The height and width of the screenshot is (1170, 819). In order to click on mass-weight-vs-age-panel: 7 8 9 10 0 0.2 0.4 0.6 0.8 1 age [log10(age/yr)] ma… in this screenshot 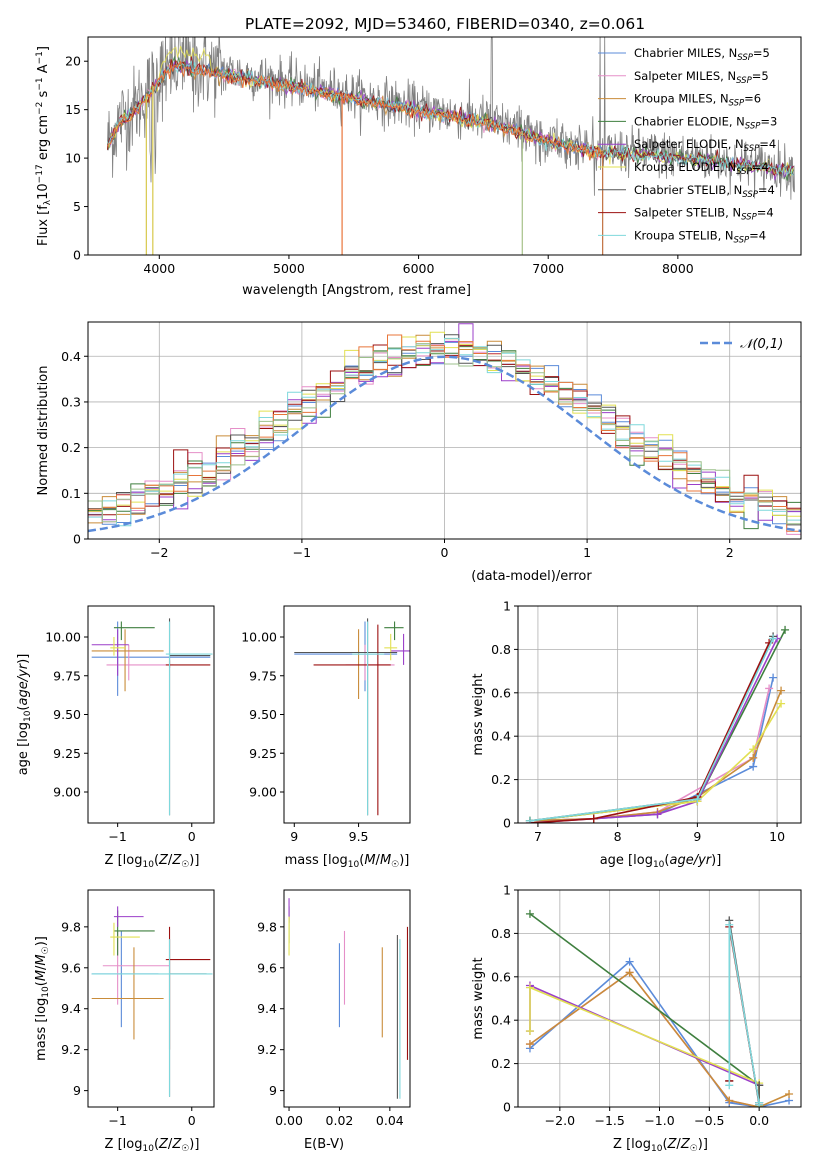, I will do `click(636, 734)`.